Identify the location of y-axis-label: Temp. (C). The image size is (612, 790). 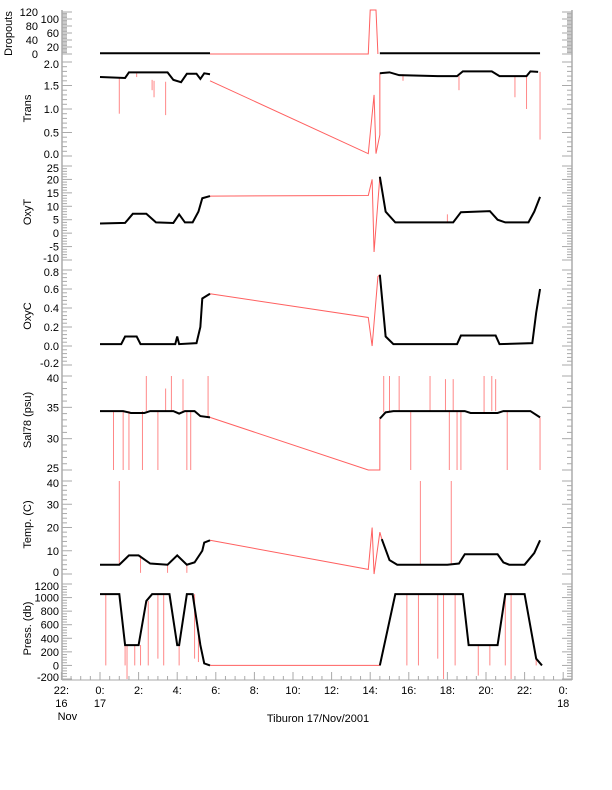
(28, 524).